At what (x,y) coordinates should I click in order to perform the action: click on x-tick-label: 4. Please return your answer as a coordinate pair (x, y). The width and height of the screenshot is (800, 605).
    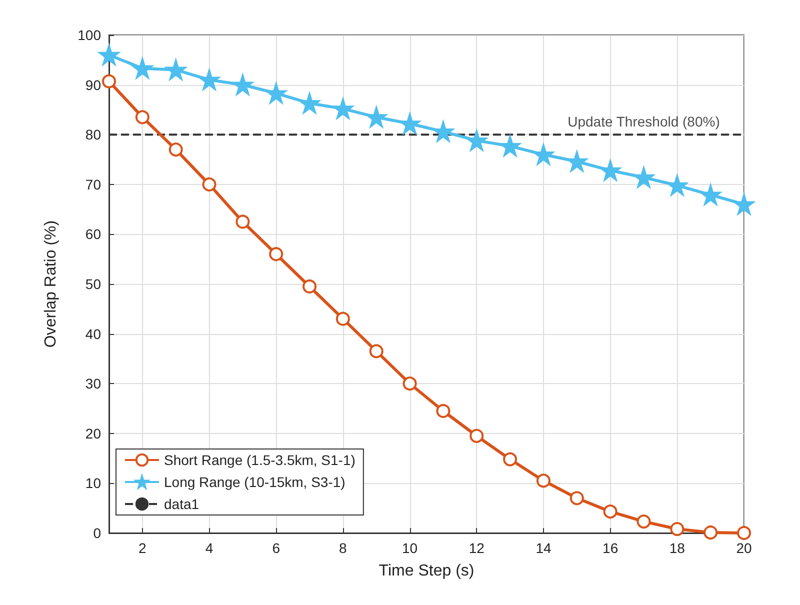
    Looking at the image, I should click on (209, 548).